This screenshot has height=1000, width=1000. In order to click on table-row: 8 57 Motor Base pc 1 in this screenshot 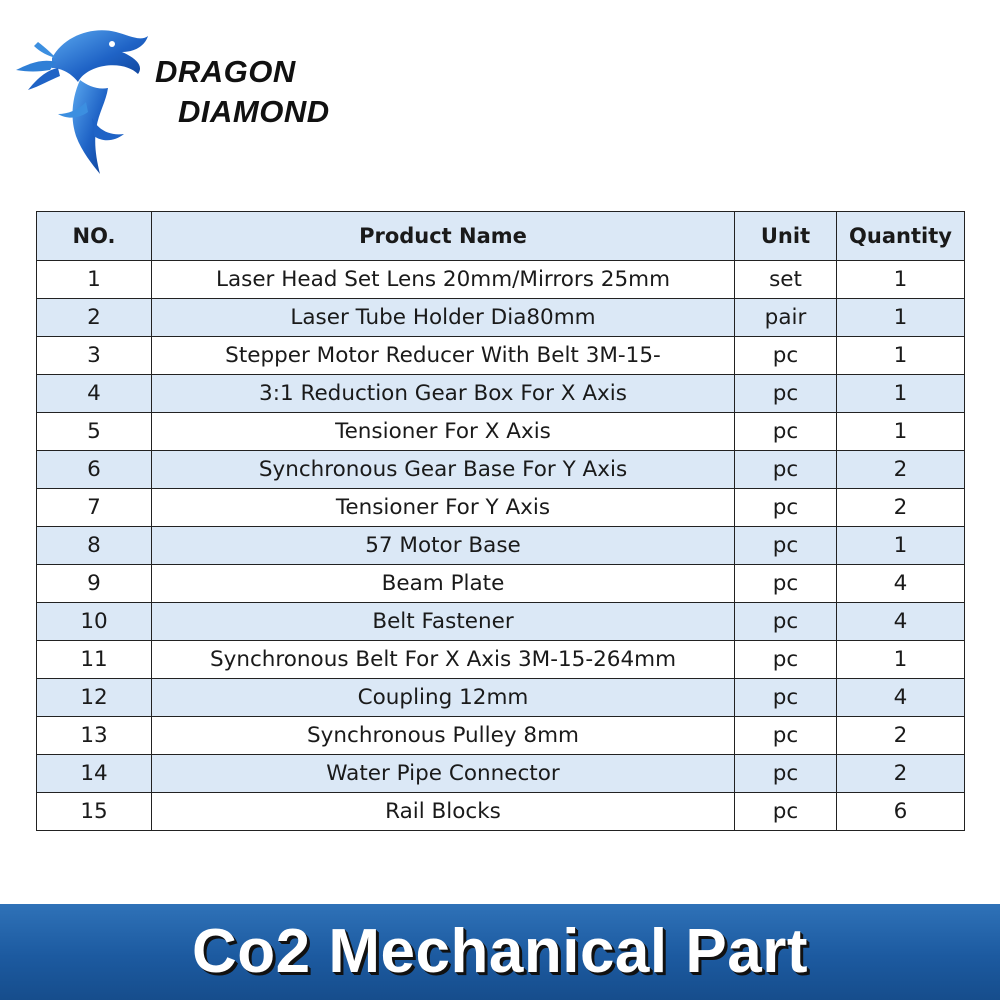, I will do `click(500, 545)`.